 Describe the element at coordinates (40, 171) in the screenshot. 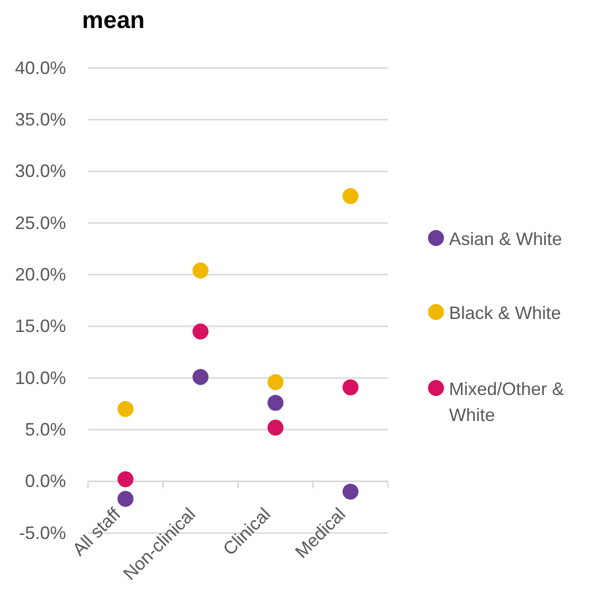

I see `y-tick-label: 30.0%` at that location.